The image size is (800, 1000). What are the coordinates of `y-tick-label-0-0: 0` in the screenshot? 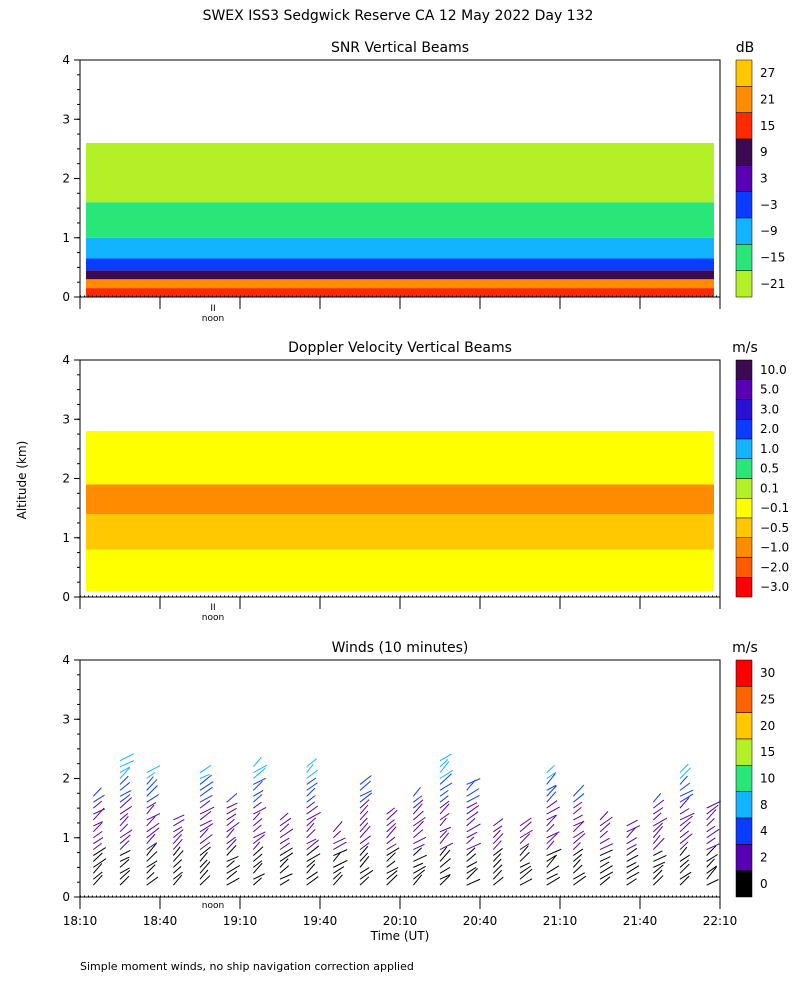 It's located at (66, 297).